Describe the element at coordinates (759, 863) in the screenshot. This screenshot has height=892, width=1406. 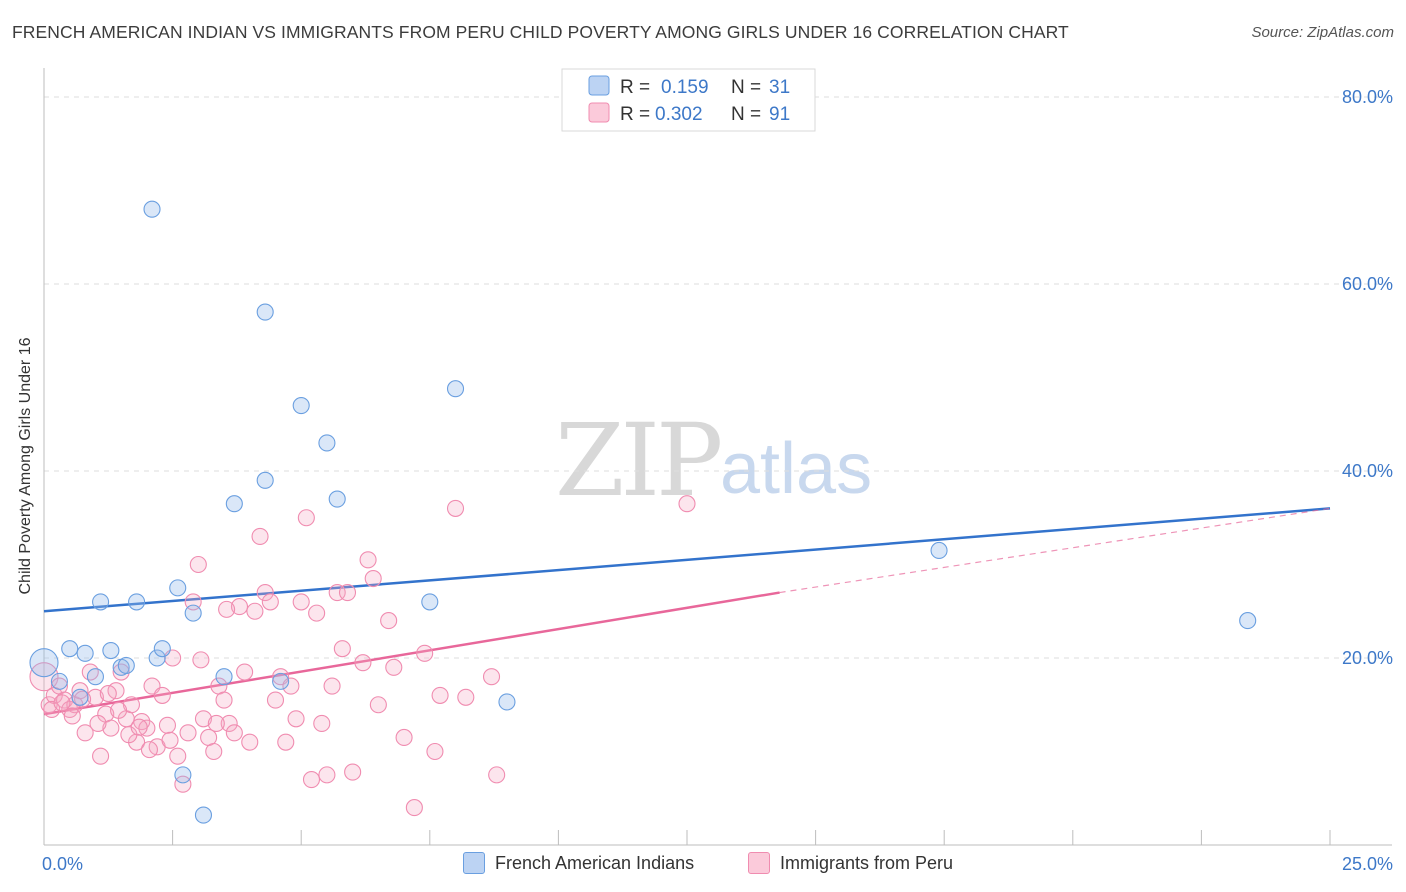
I see `bottom-legend-swatch-pink` at that location.